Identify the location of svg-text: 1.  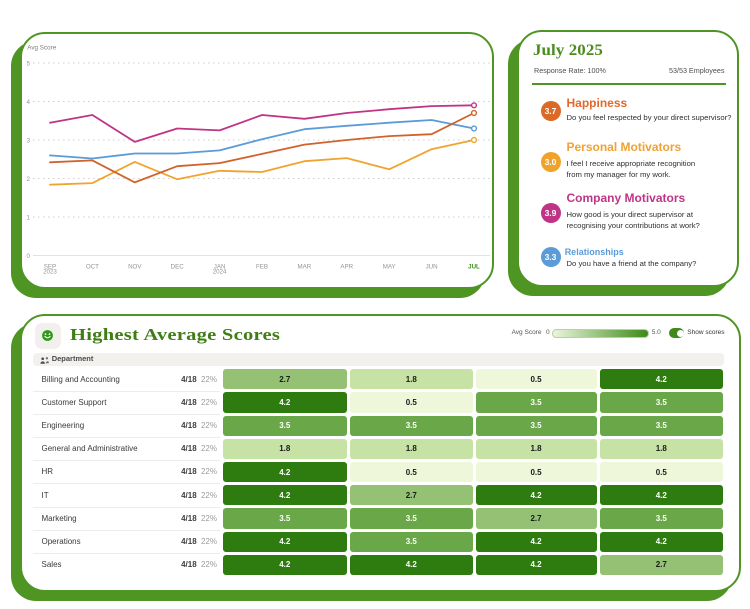
(28, 217).